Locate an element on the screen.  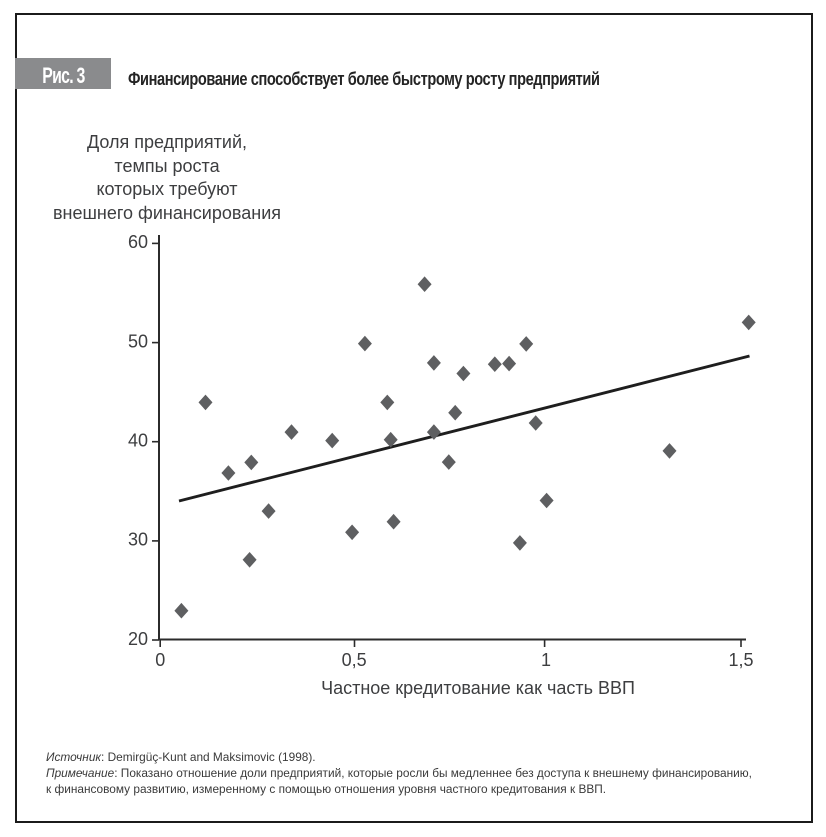
svg-text: 30 is located at coordinates (138, 540).